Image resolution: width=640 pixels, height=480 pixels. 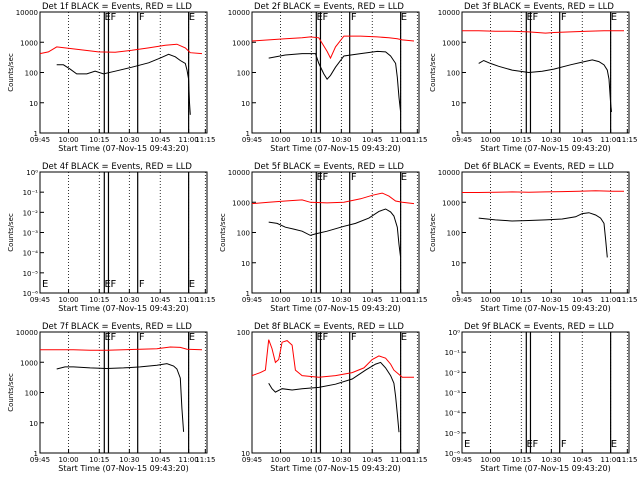 I want to click on y-tick-label: 10⁻¹, so click(x=31, y=193).